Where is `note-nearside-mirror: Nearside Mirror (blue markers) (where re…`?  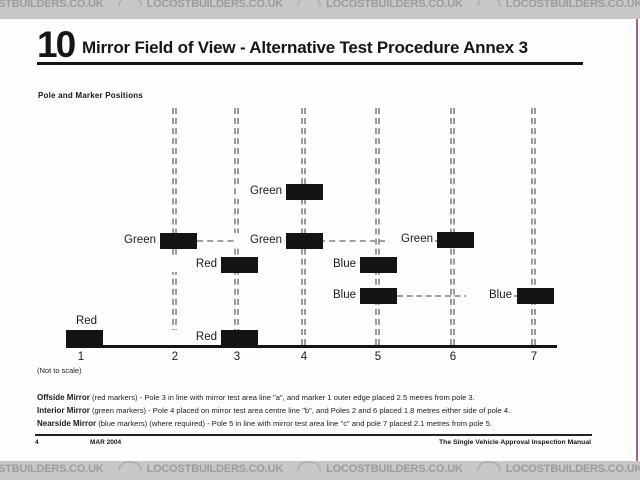 note-nearside-mirror: Nearside Mirror (blue markers) (where re… is located at coordinates (320, 423).